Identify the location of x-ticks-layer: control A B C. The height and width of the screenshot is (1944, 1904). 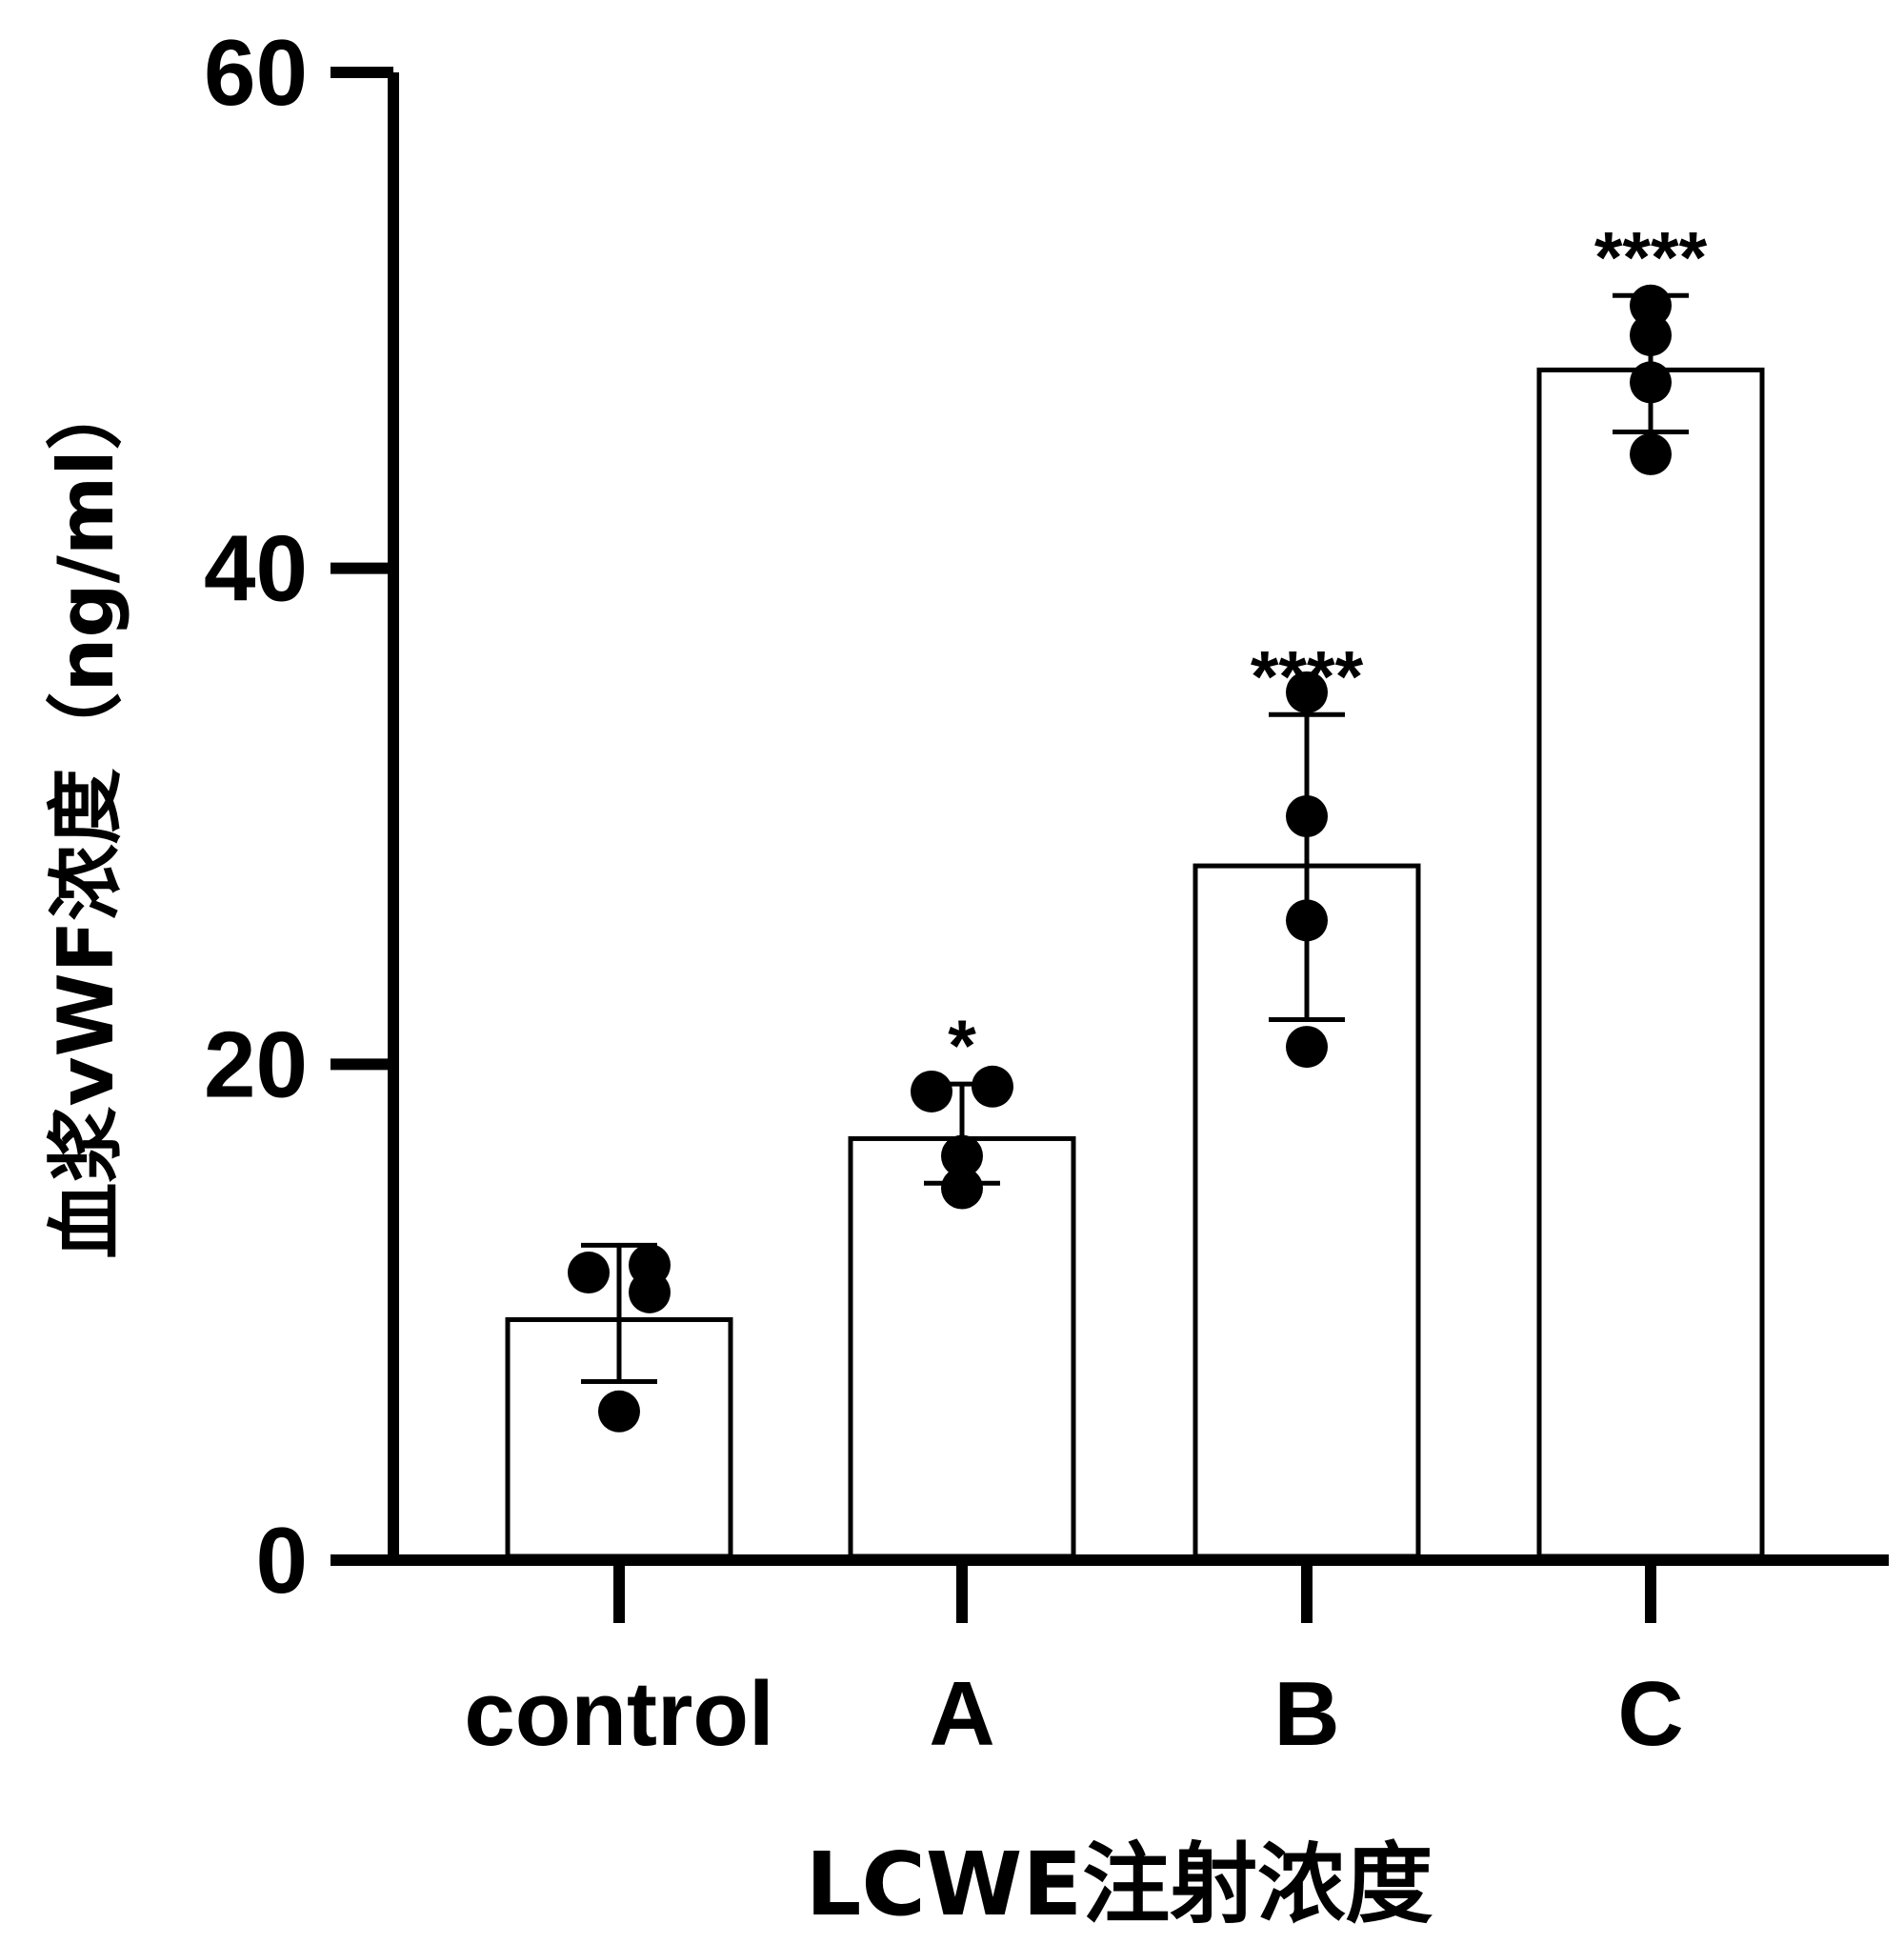
(1074, 1663).